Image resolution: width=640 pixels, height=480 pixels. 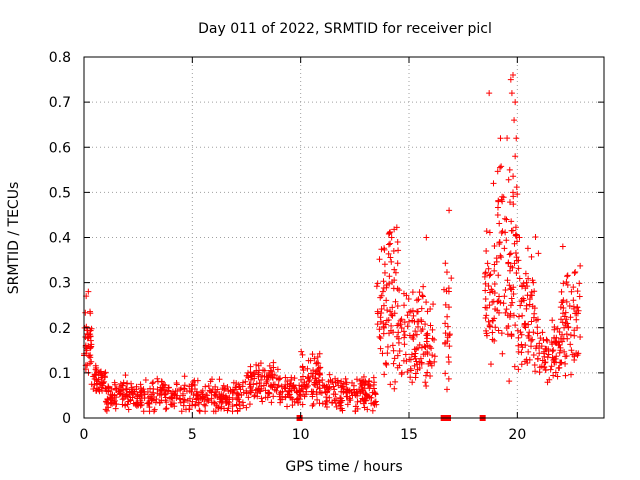 I want to click on x-axis-title: GPS time / hours, so click(x=343, y=467).